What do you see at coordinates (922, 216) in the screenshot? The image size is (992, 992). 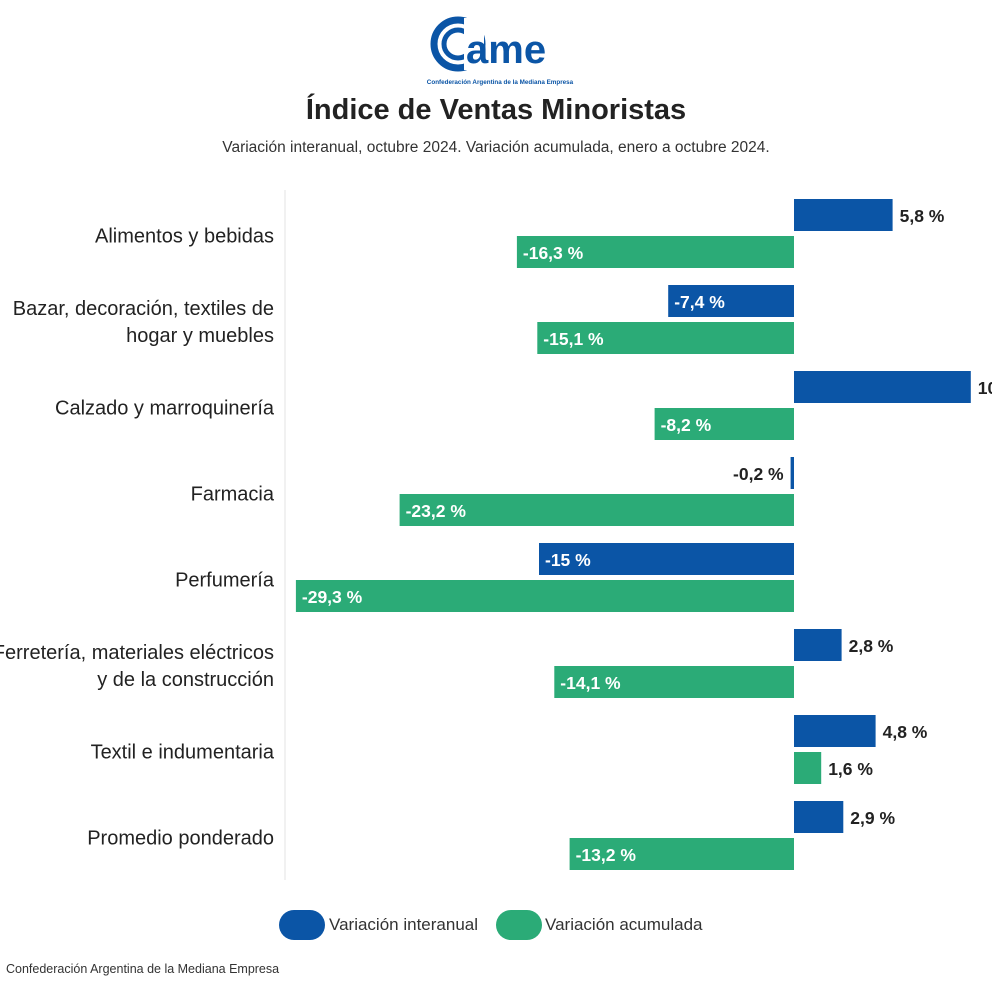 I see `data-label: 5,8 %` at bounding box center [922, 216].